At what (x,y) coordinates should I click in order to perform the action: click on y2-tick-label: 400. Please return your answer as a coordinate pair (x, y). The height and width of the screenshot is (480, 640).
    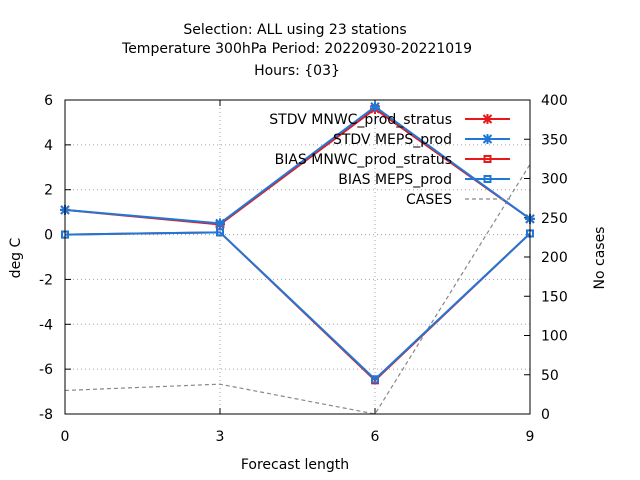
    Looking at the image, I should click on (554, 101).